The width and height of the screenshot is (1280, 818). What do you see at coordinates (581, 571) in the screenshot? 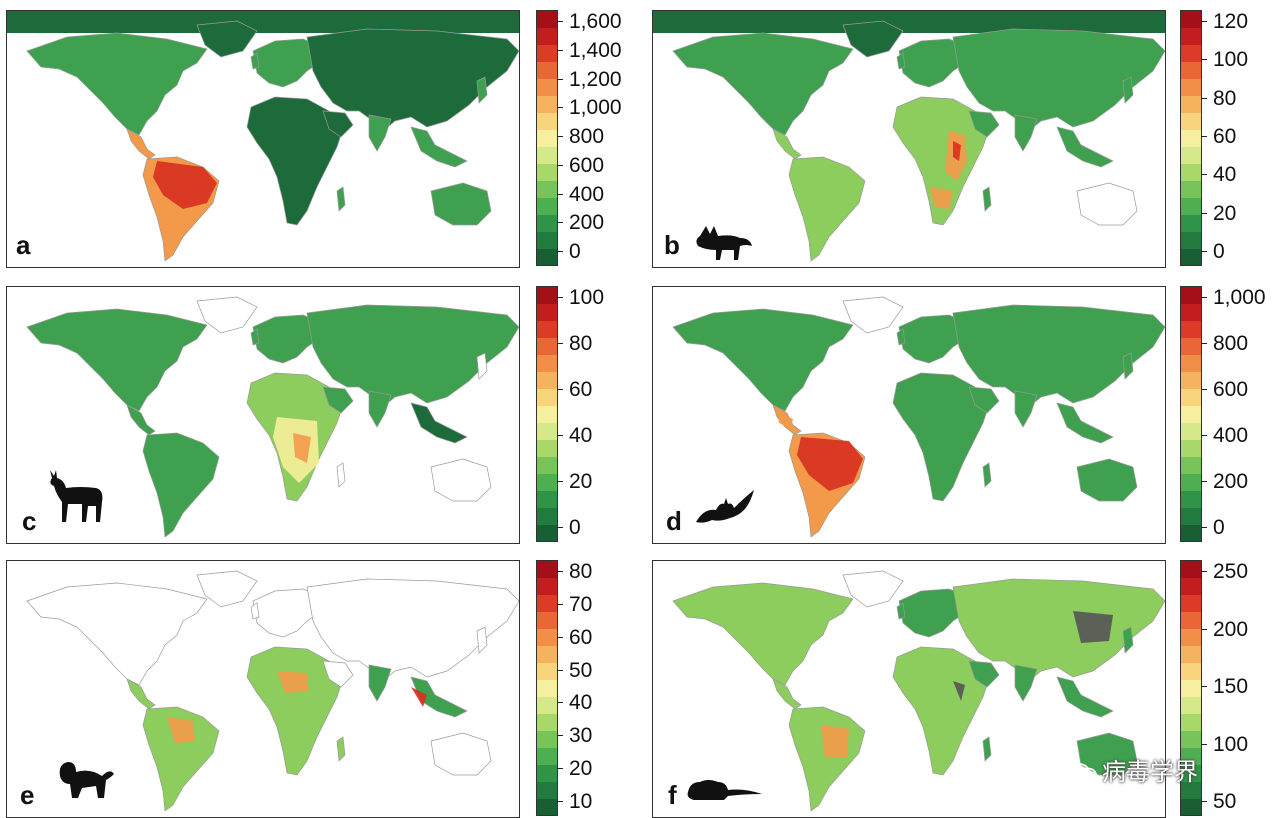
I see `colorbar-tick-label: 80` at bounding box center [581, 571].